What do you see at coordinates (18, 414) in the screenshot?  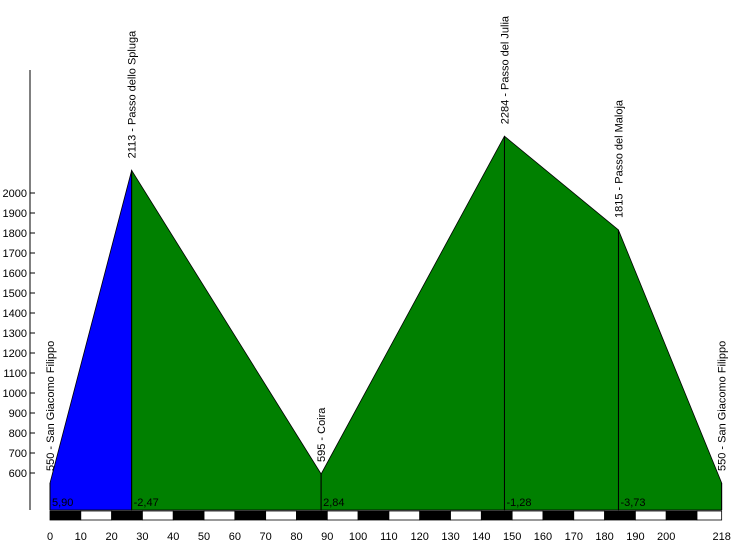 I see `y-tick-label-900: 900` at bounding box center [18, 414].